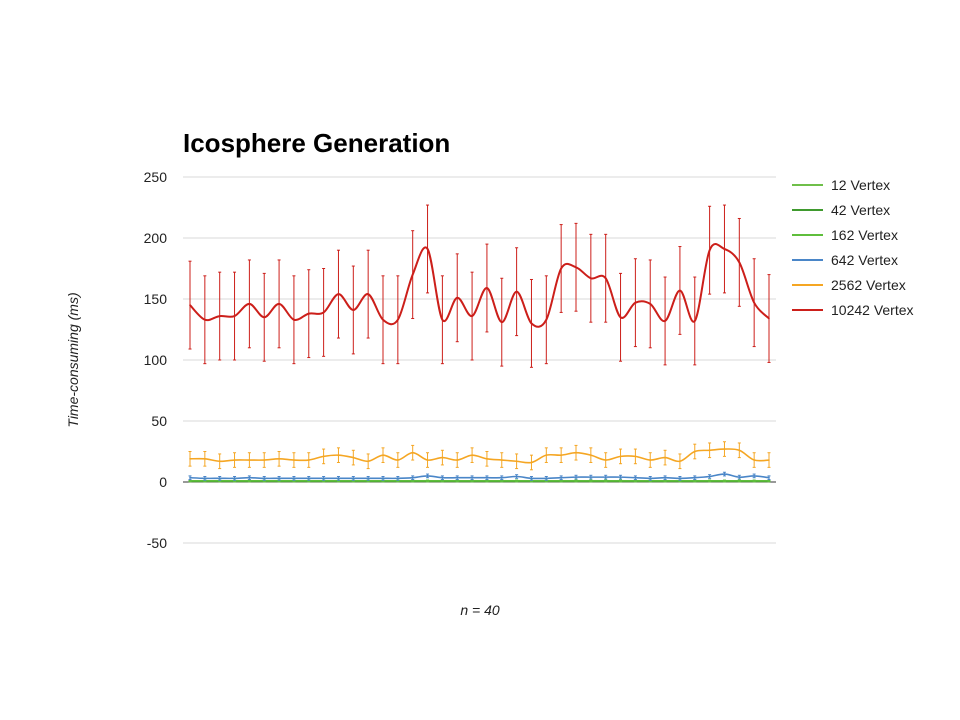 The height and width of the screenshot is (720, 960). Describe the element at coordinates (479, 456) in the screenshot. I see `series-2562-vertex` at that location.